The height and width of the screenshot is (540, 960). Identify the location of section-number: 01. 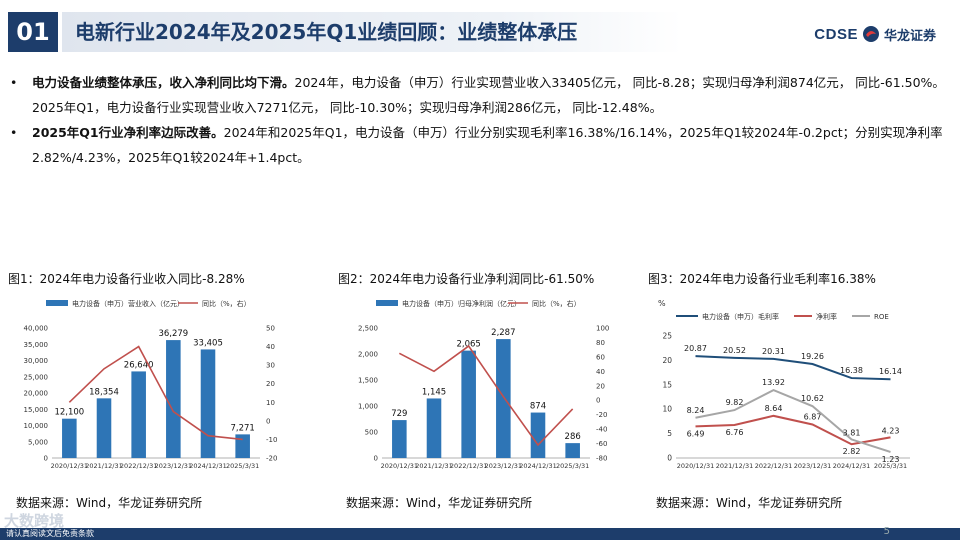
(33, 32).